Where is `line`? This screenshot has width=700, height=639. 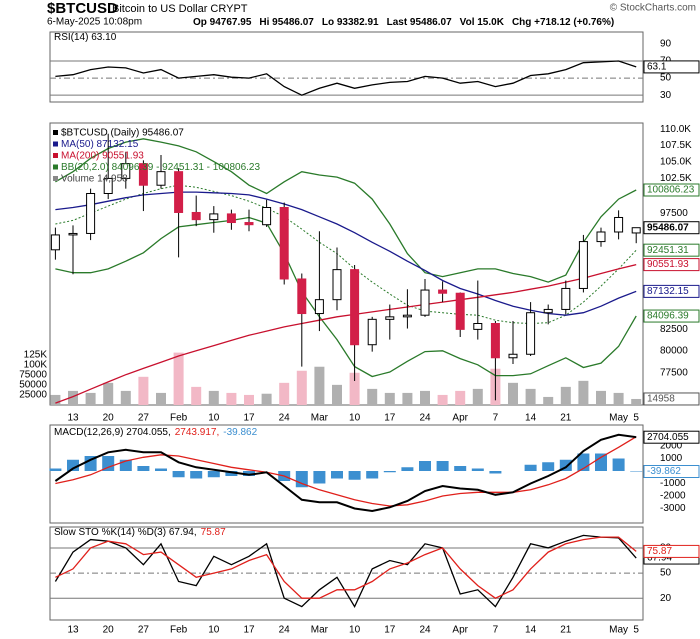
line is located at coordinates (346, 567).